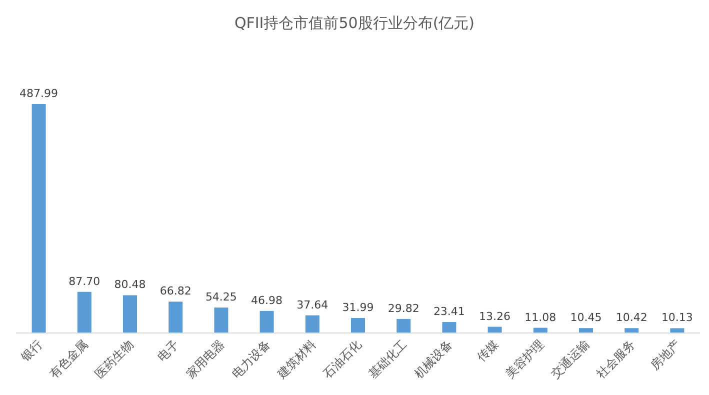 The height and width of the screenshot is (395, 709). I want to click on data-label: 23.41, so click(449, 311).